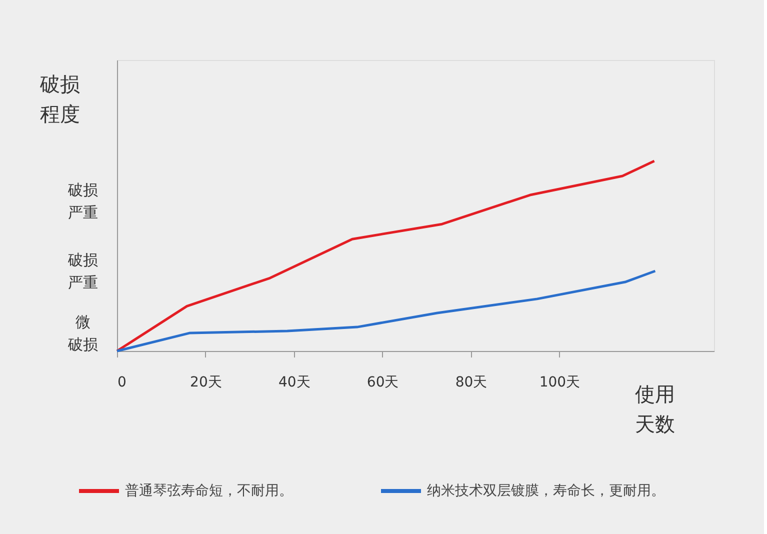 The width and height of the screenshot is (767, 534). Describe the element at coordinates (59, 99) in the screenshot. I see `y-axis-title: 破损程度` at that location.